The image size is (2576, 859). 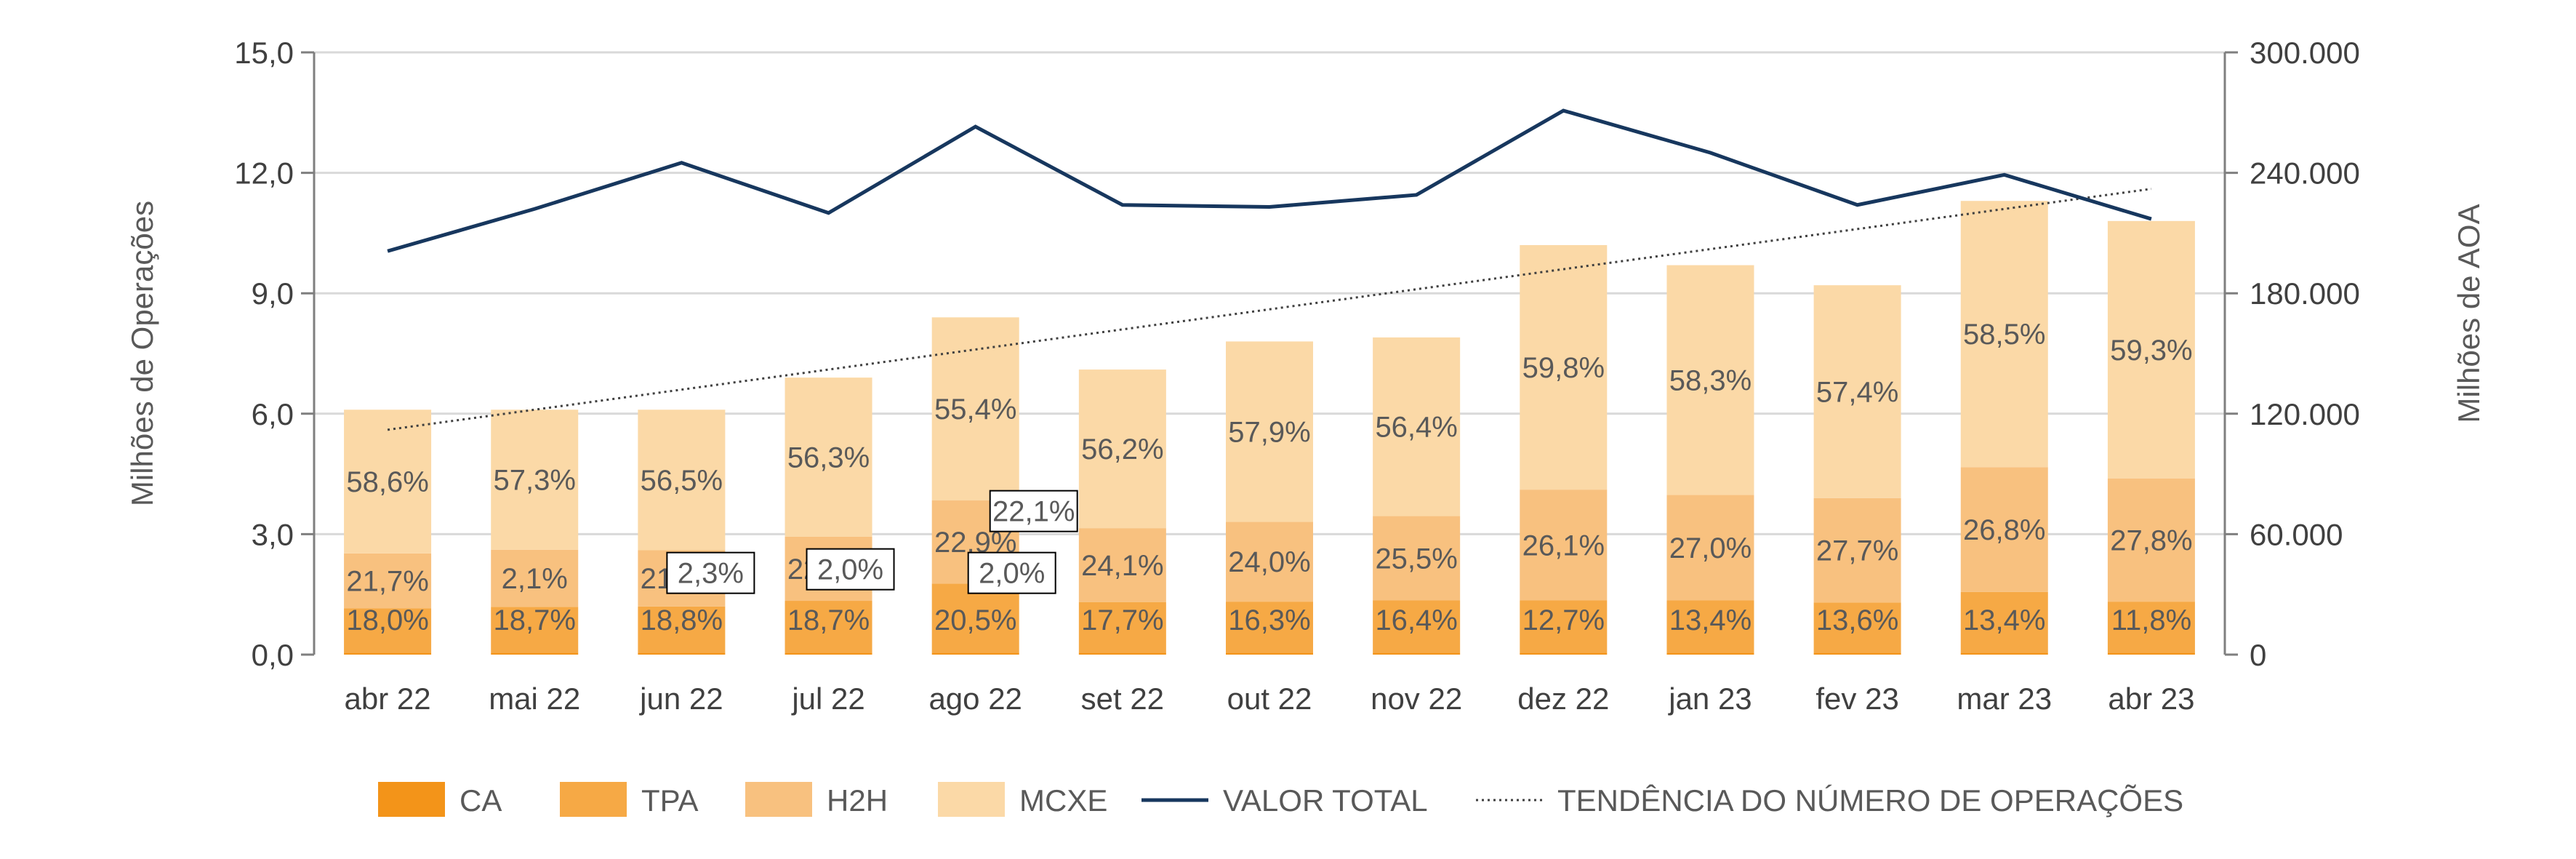 I want to click on data-label-tpa: 16,4%, so click(x=1416, y=620).